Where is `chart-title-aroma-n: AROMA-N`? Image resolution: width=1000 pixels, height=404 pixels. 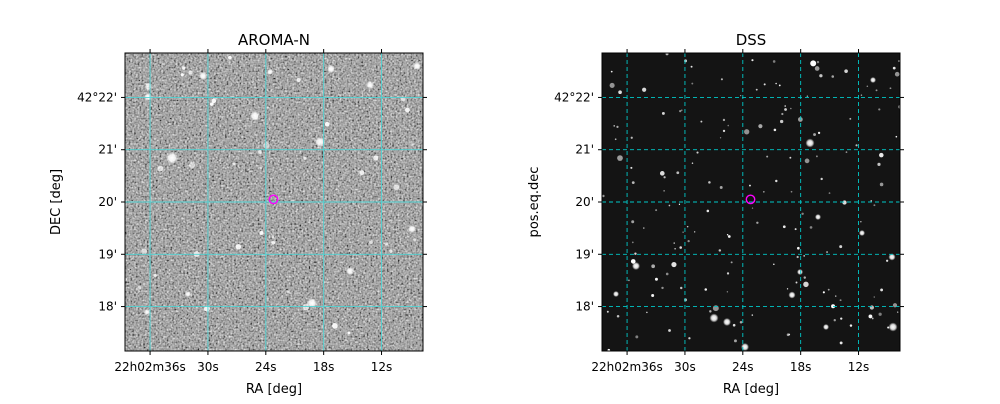 chart-title-aroma-n: AROMA-N is located at coordinates (274, 40).